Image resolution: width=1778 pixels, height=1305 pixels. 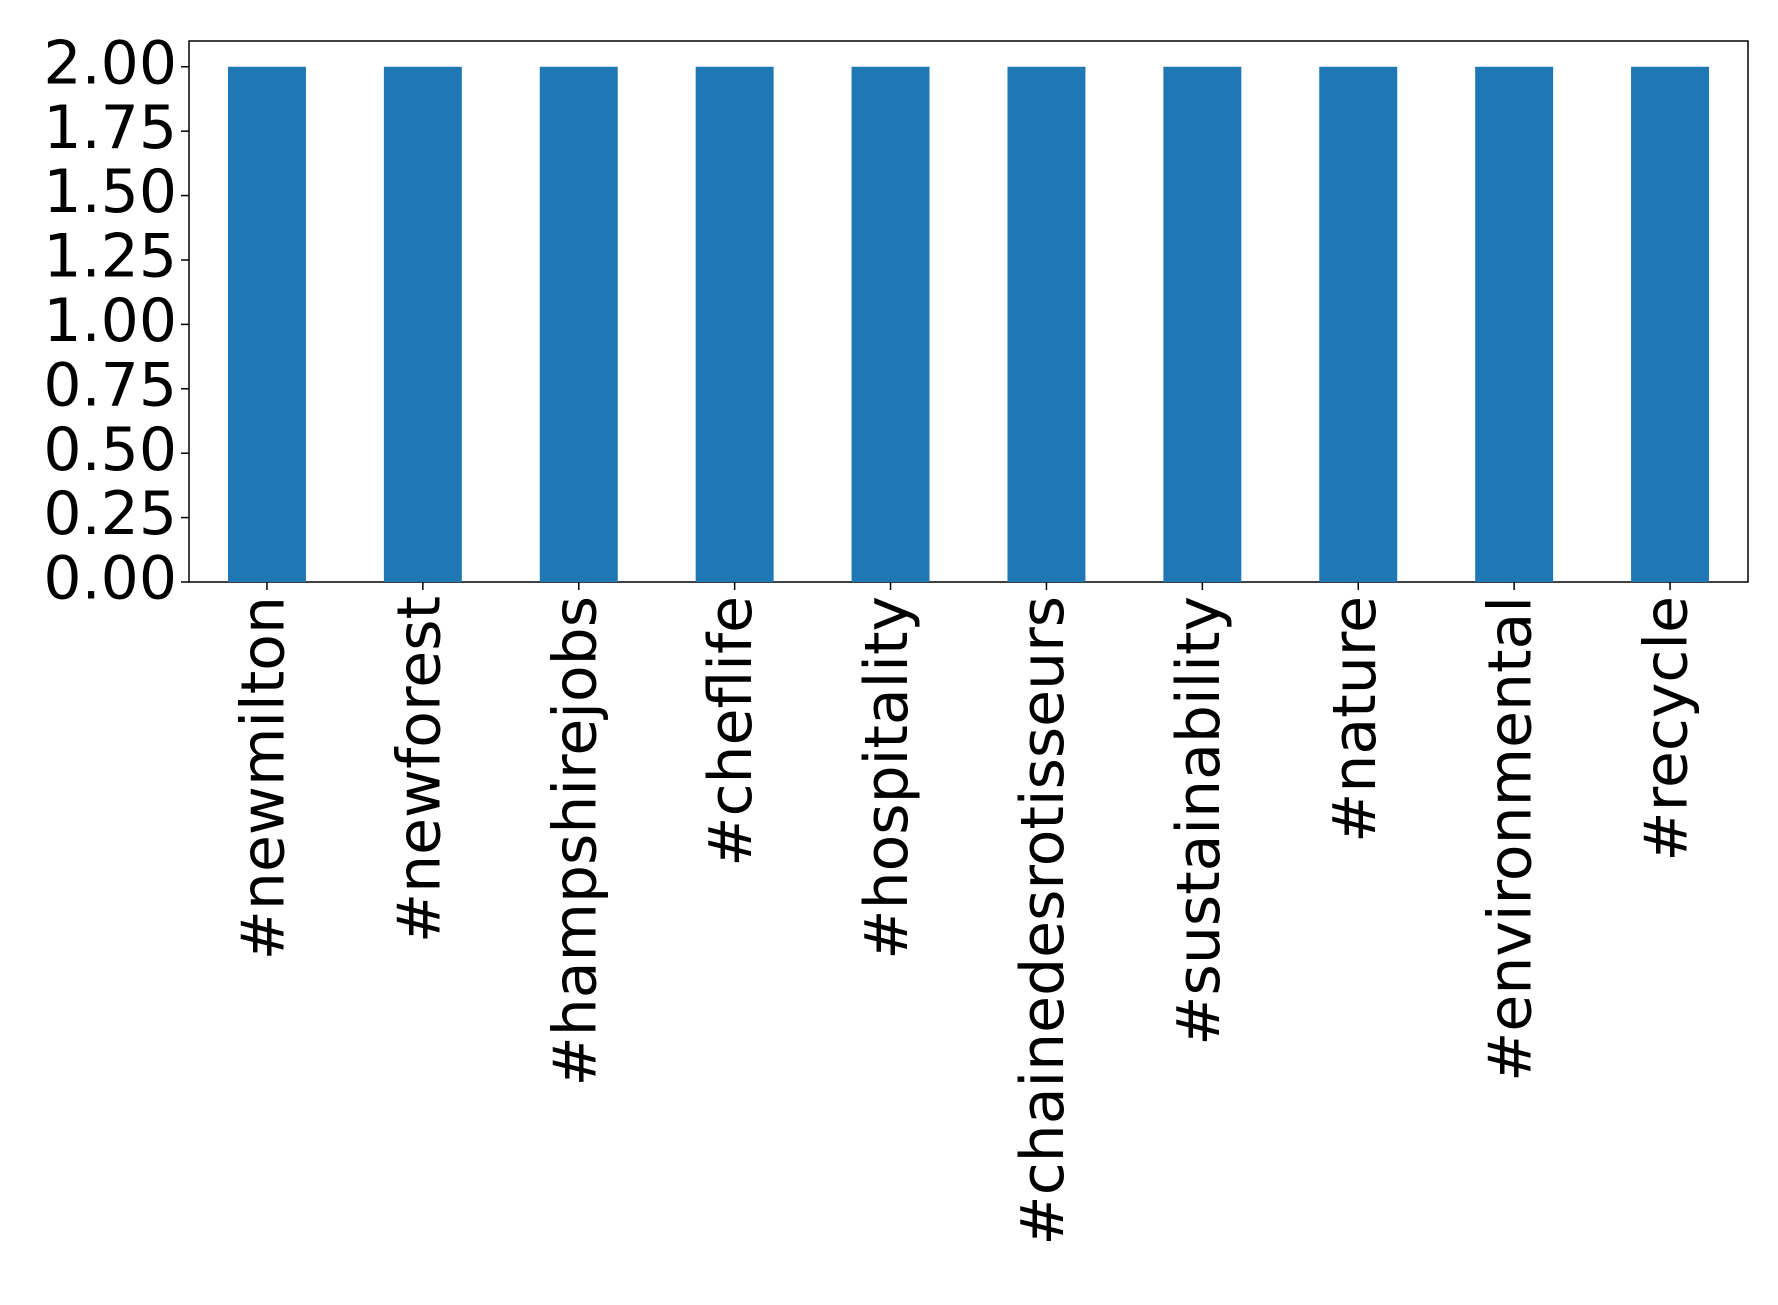 I want to click on y-tick-label: 1.50, so click(x=110, y=192).